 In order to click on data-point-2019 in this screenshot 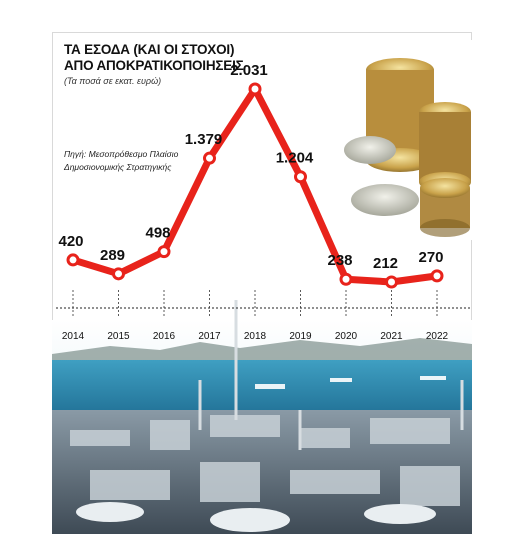, I will do `click(300, 177)`.